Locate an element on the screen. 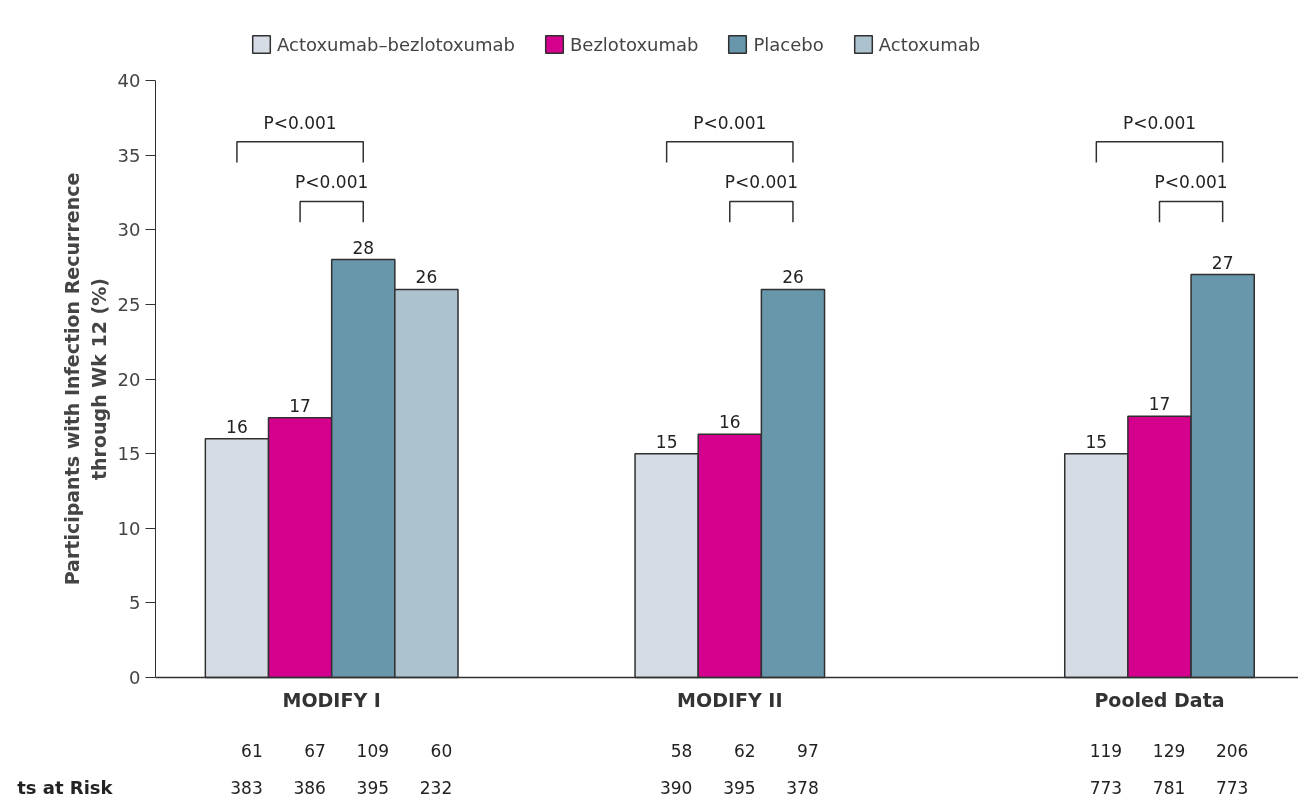  text: ts at Risk is located at coordinates (65, 788).